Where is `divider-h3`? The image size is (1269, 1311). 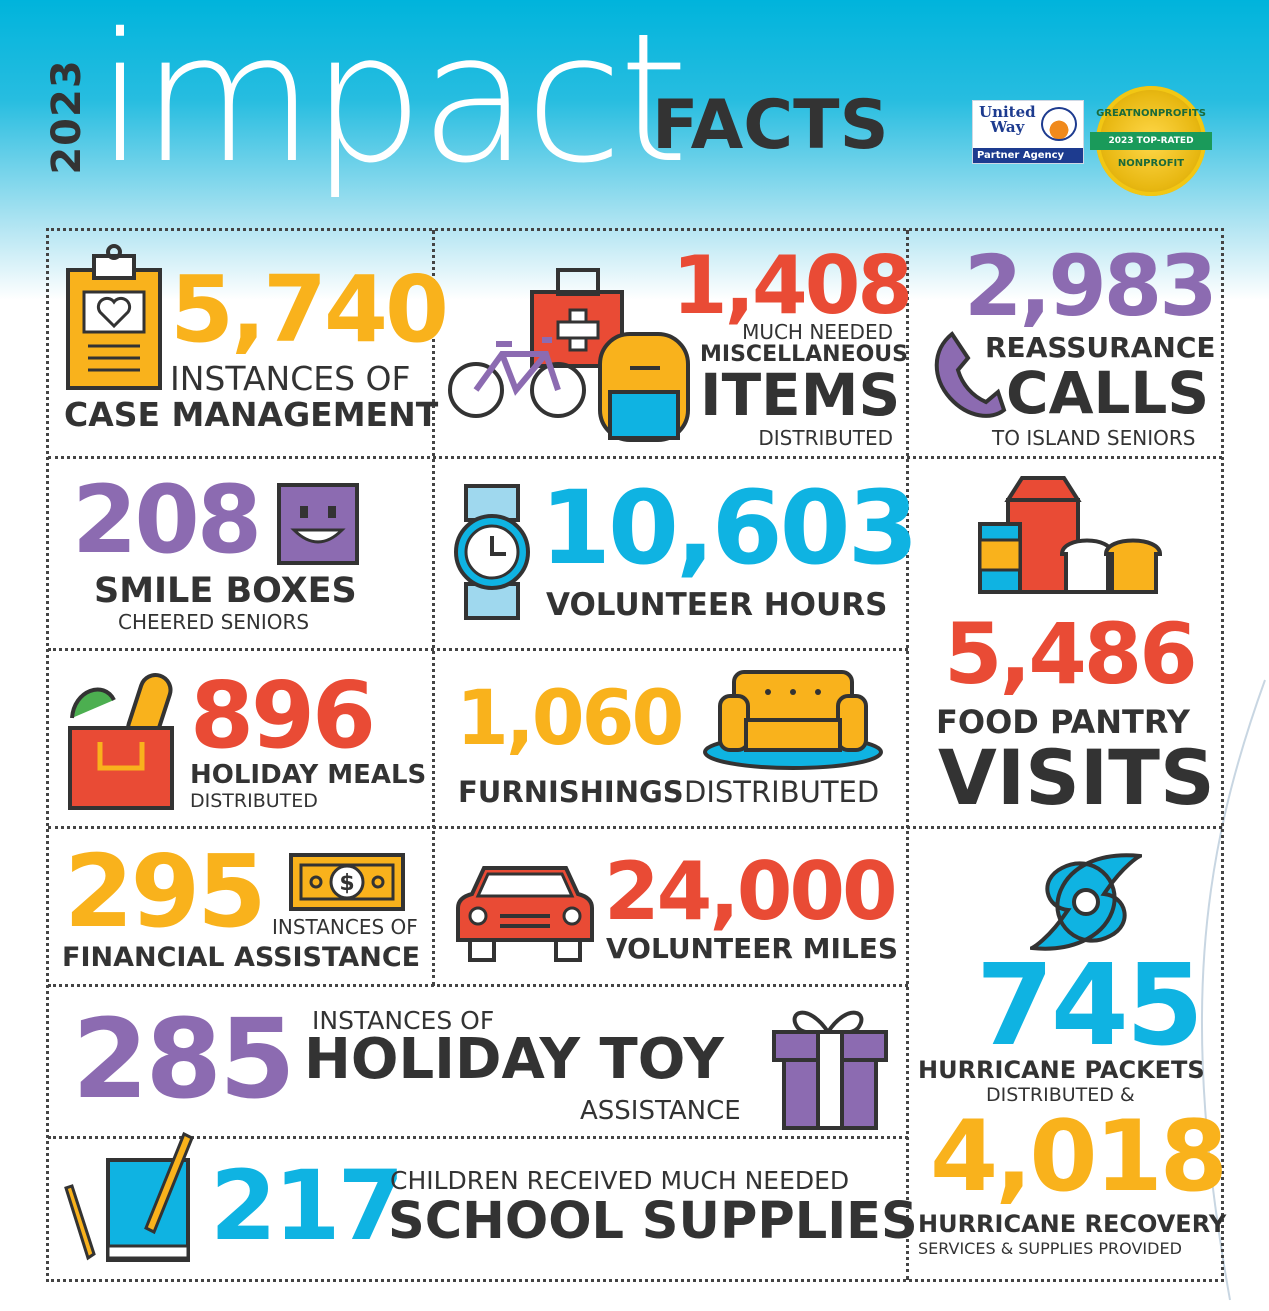
divider-h3 is located at coordinates (635, 827).